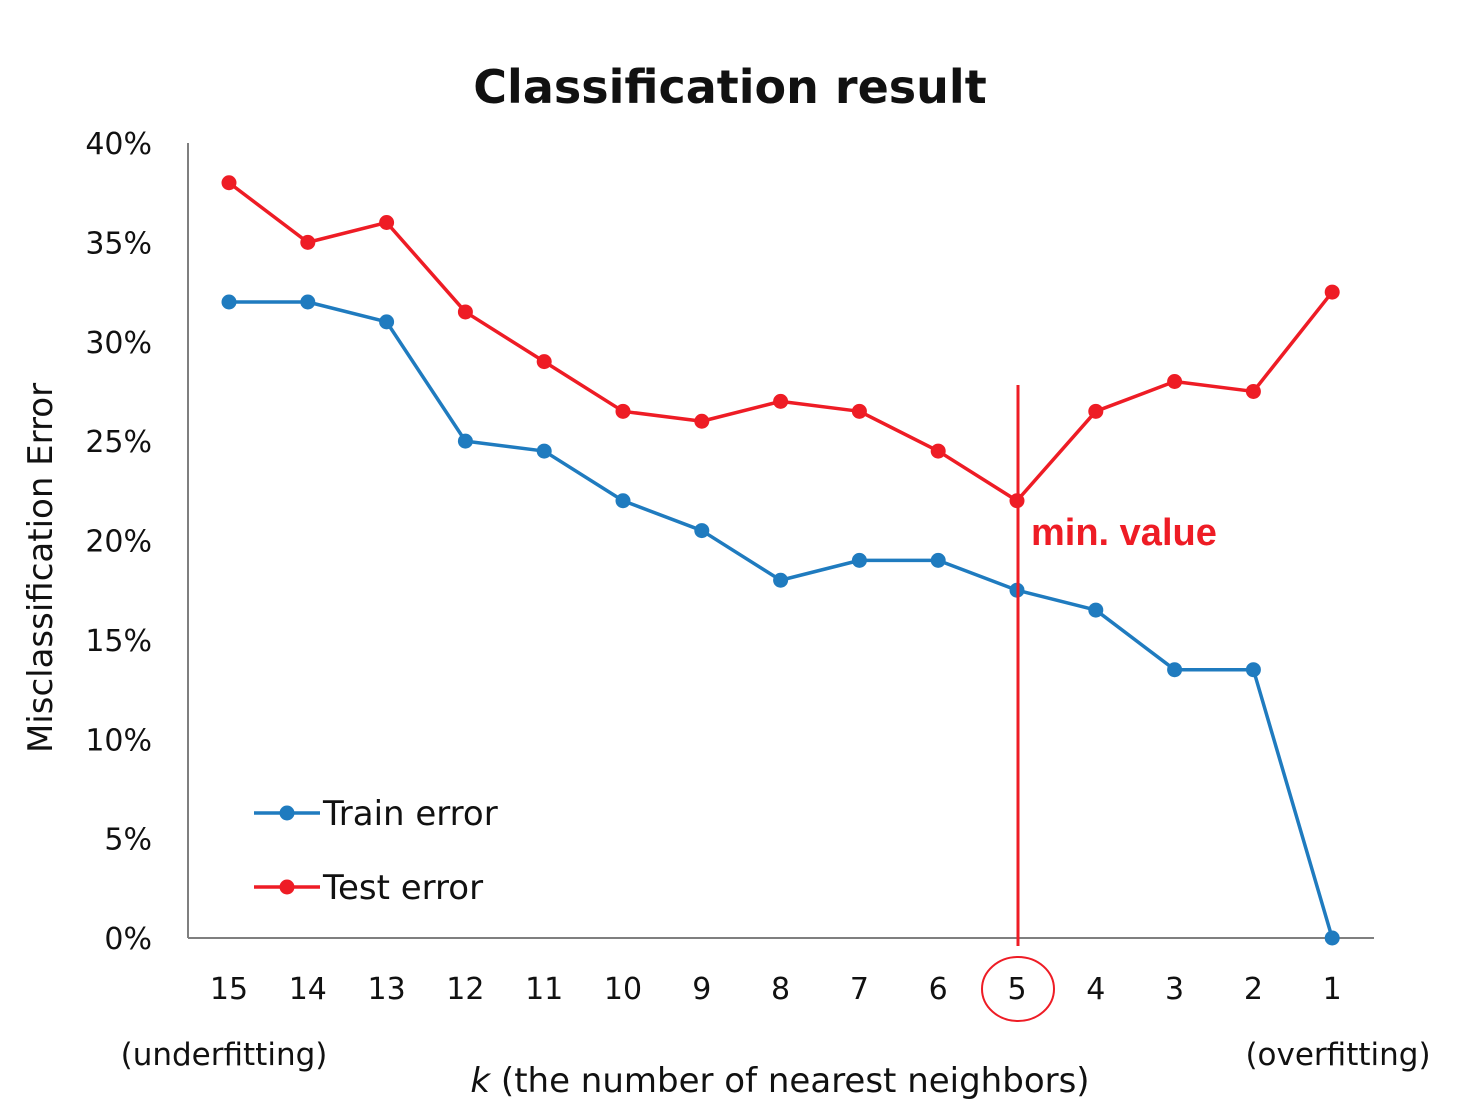 The width and height of the screenshot is (1480, 1120). What do you see at coordinates (118, 144) in the screenshot?
I see `y-tick-label: 40%` at bounding box center [118, 144].